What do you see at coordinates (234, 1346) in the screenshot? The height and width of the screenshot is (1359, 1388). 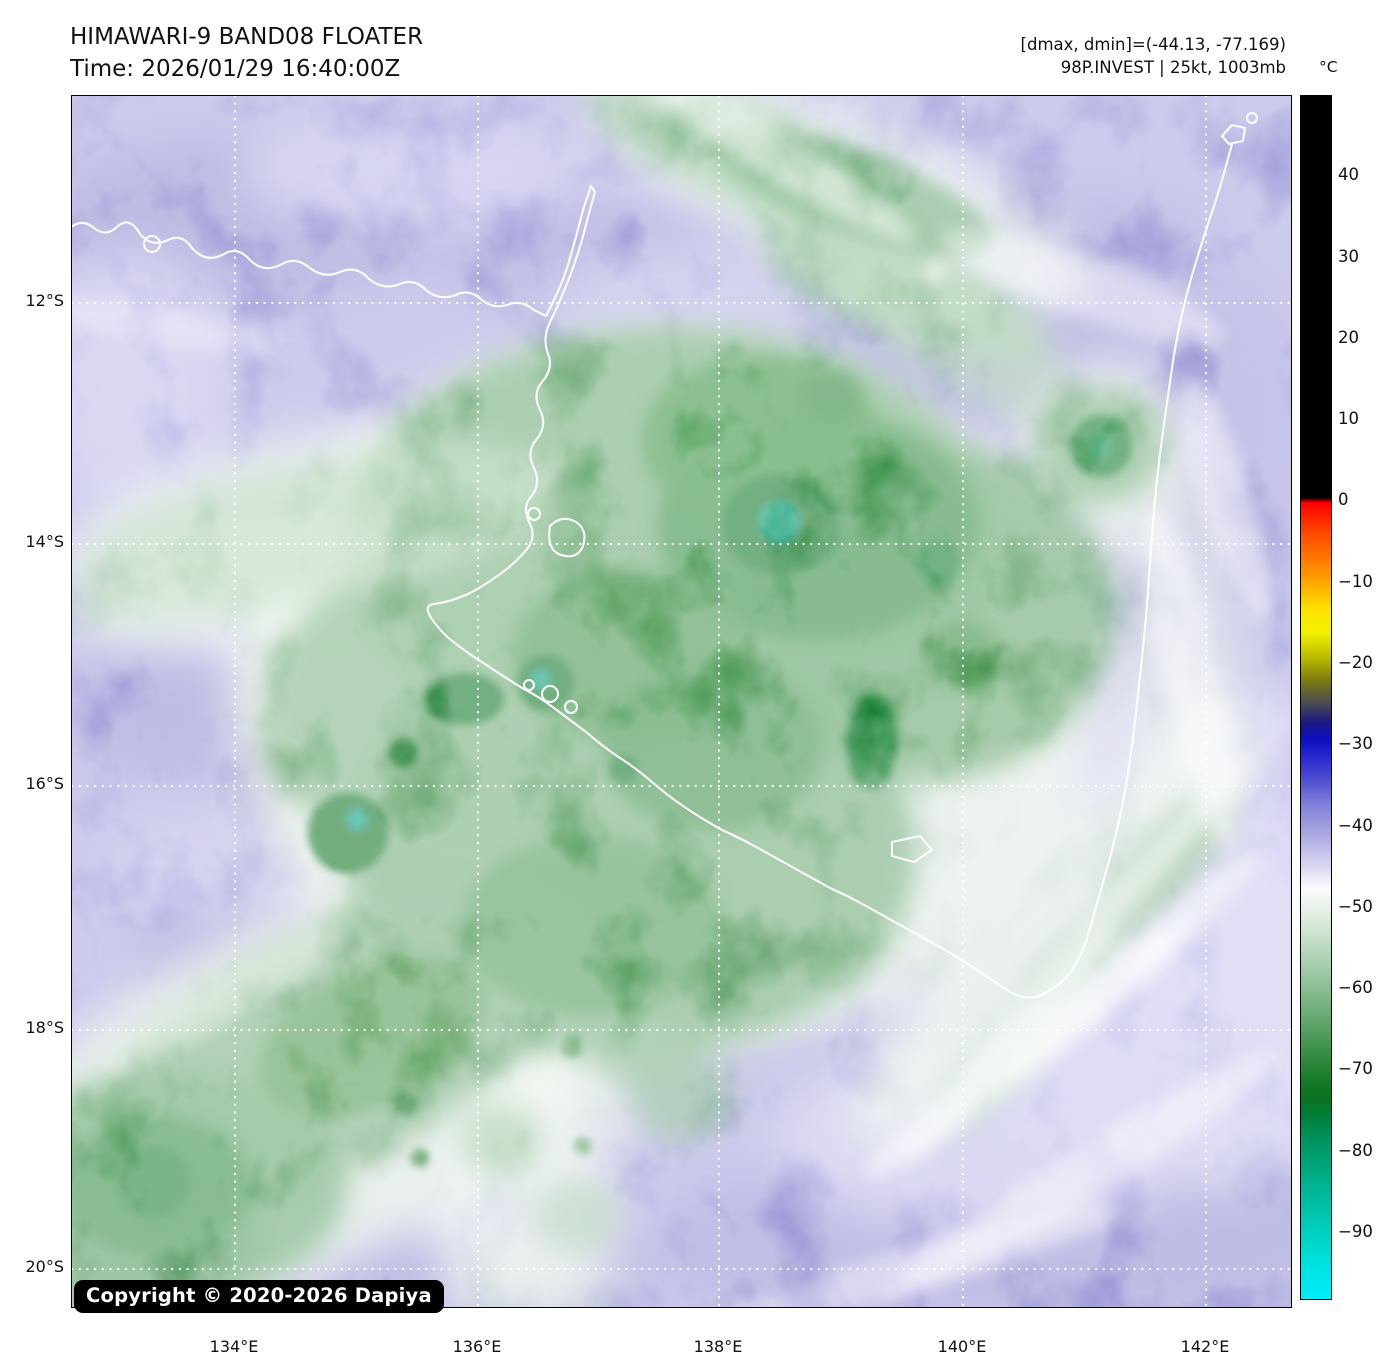 I see `lon-label: 134°E` at bounding box center [234, 1346].